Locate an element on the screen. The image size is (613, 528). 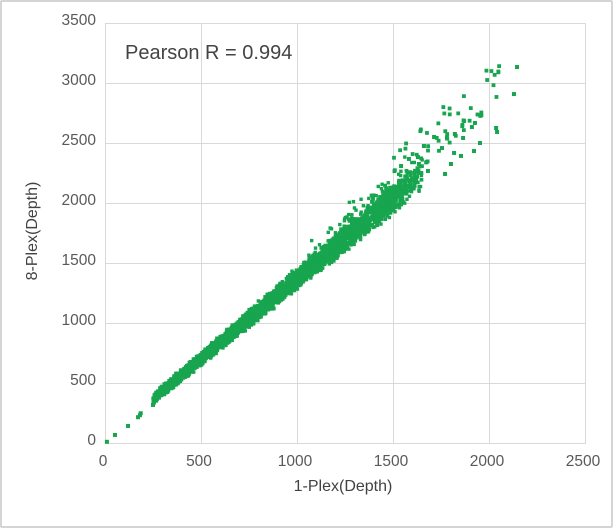
x-tick-label: 2000 is located at coordinates (487, 461).